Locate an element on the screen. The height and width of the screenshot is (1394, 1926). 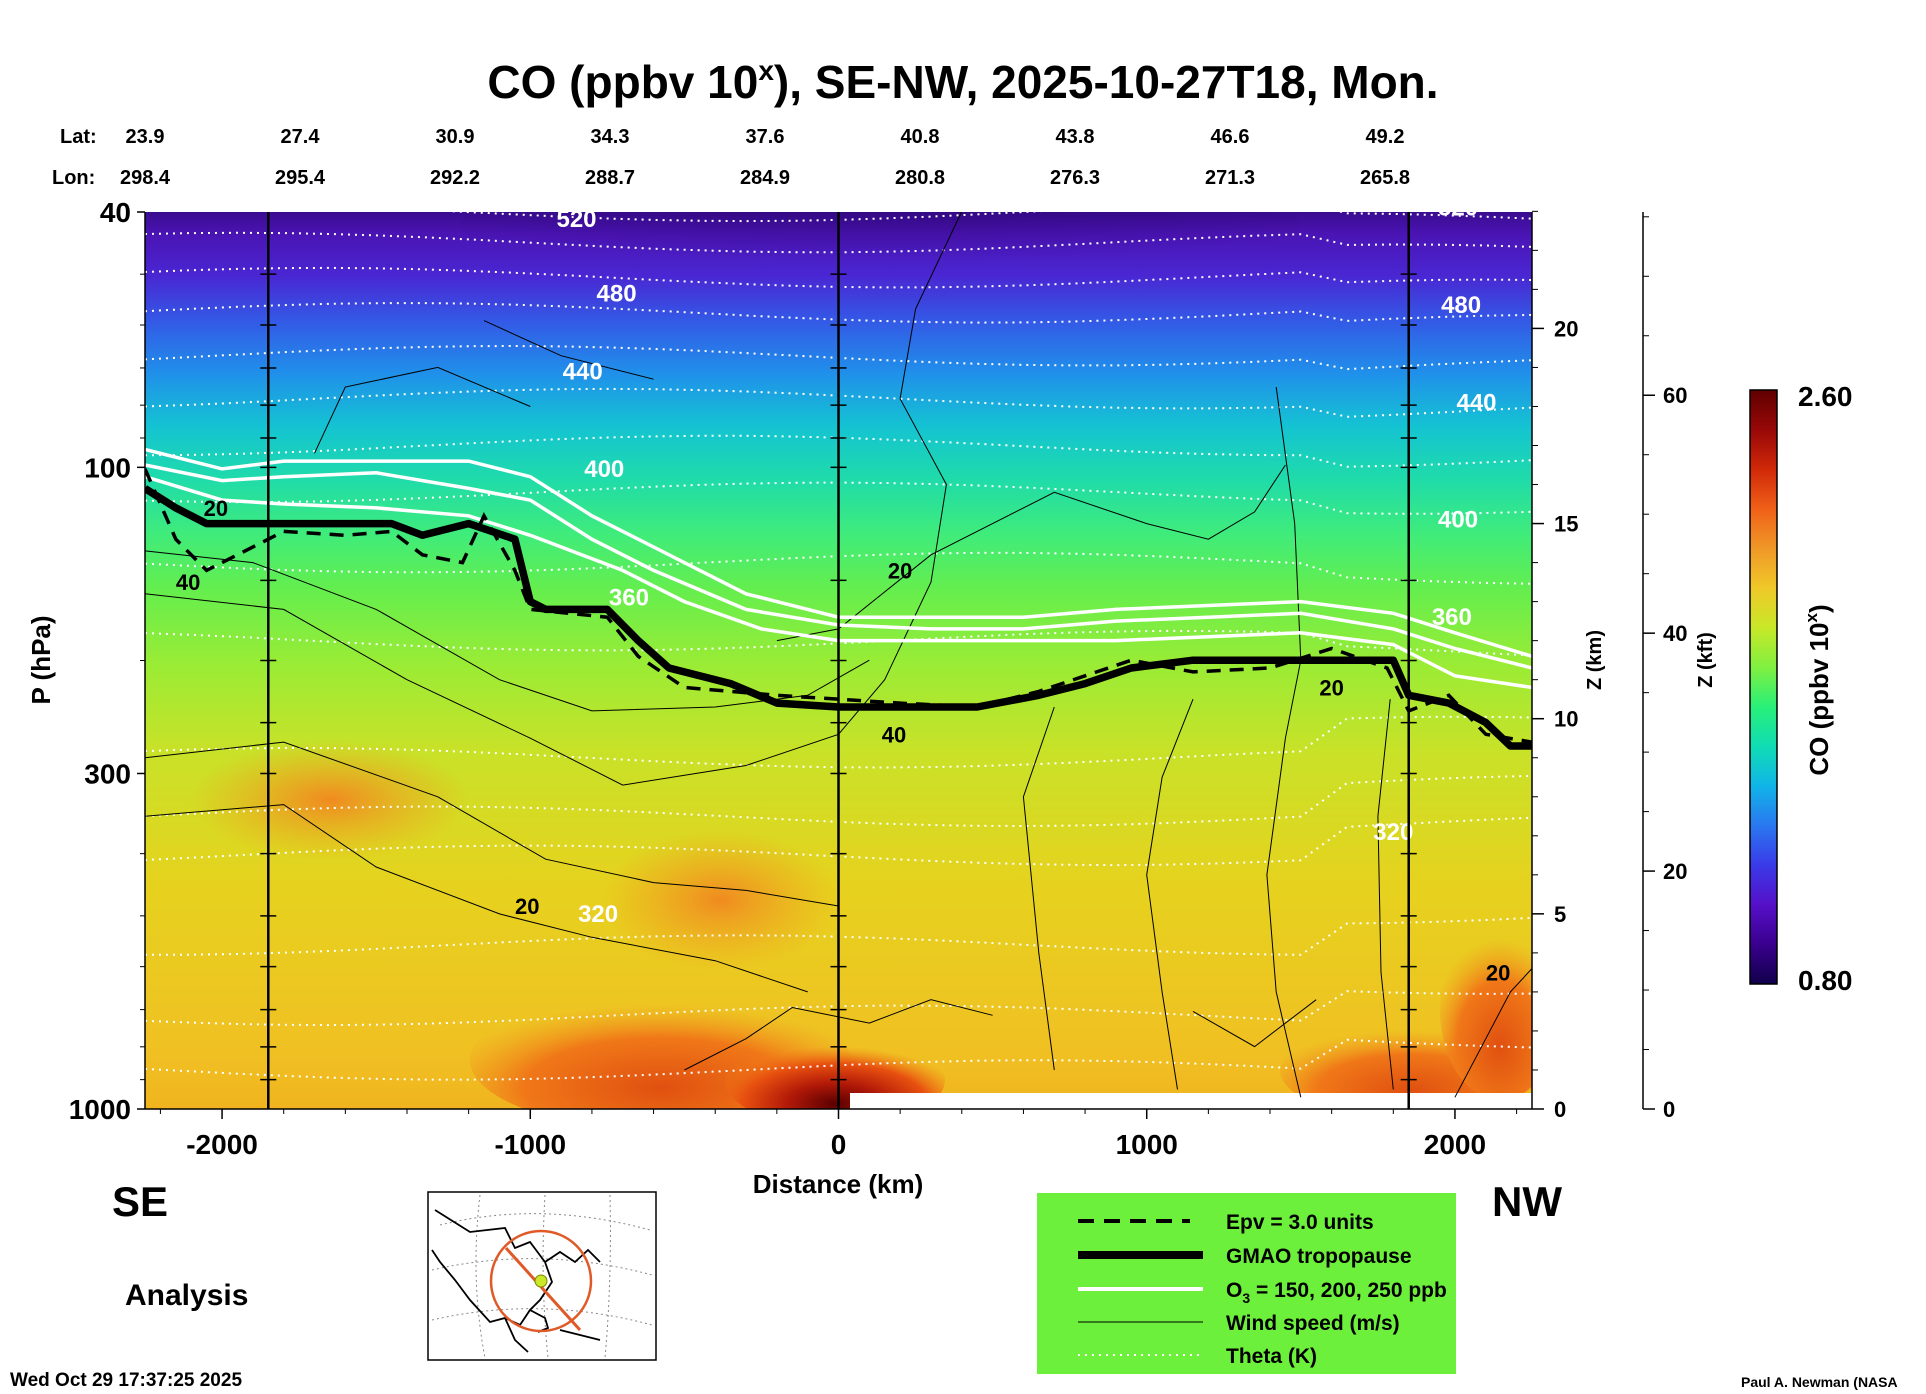
tropopause-line is located at coordinates (838, 617).